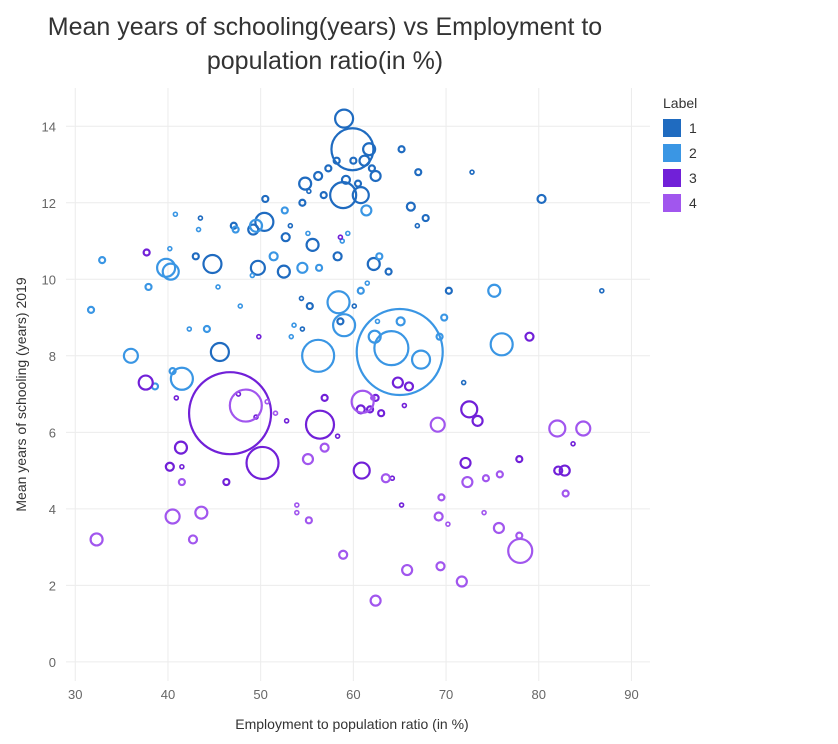 This screenshot has height=744, width=838. Describe the element at coordinates (260, 694) in the screenshot. I see `x-tick-label: 50` at that location.